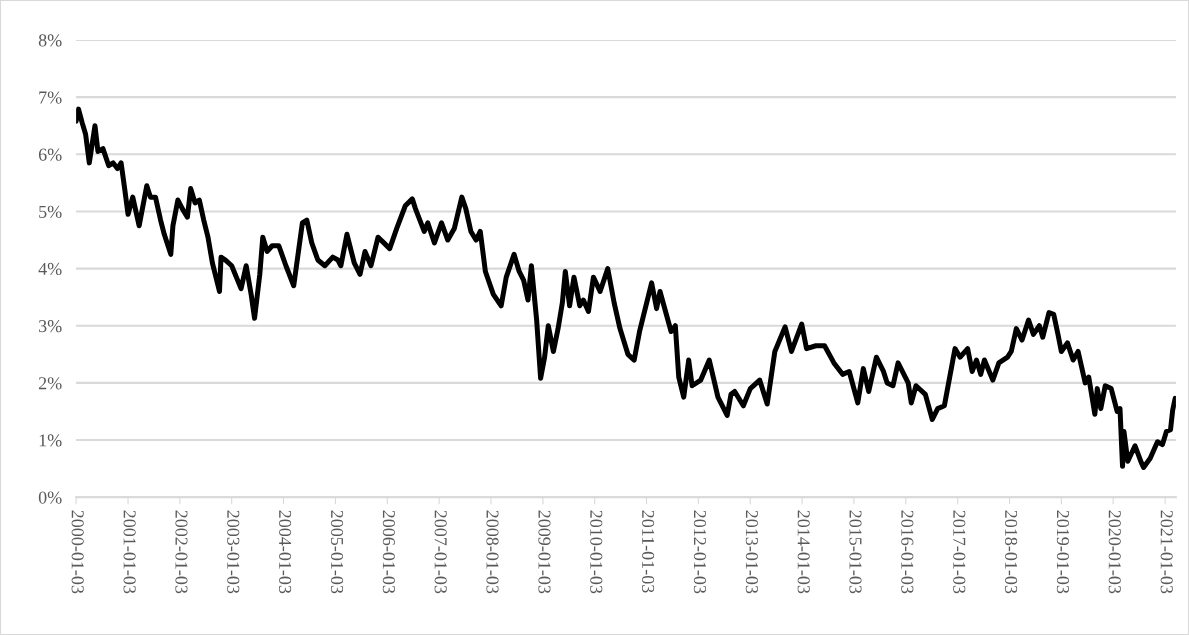 The image size is (1189, 635). What do you see at coordinates (492, 552) in the screenshot?
I see `x-tick-label: 2008-01-03` at bounding box center [492, 552].